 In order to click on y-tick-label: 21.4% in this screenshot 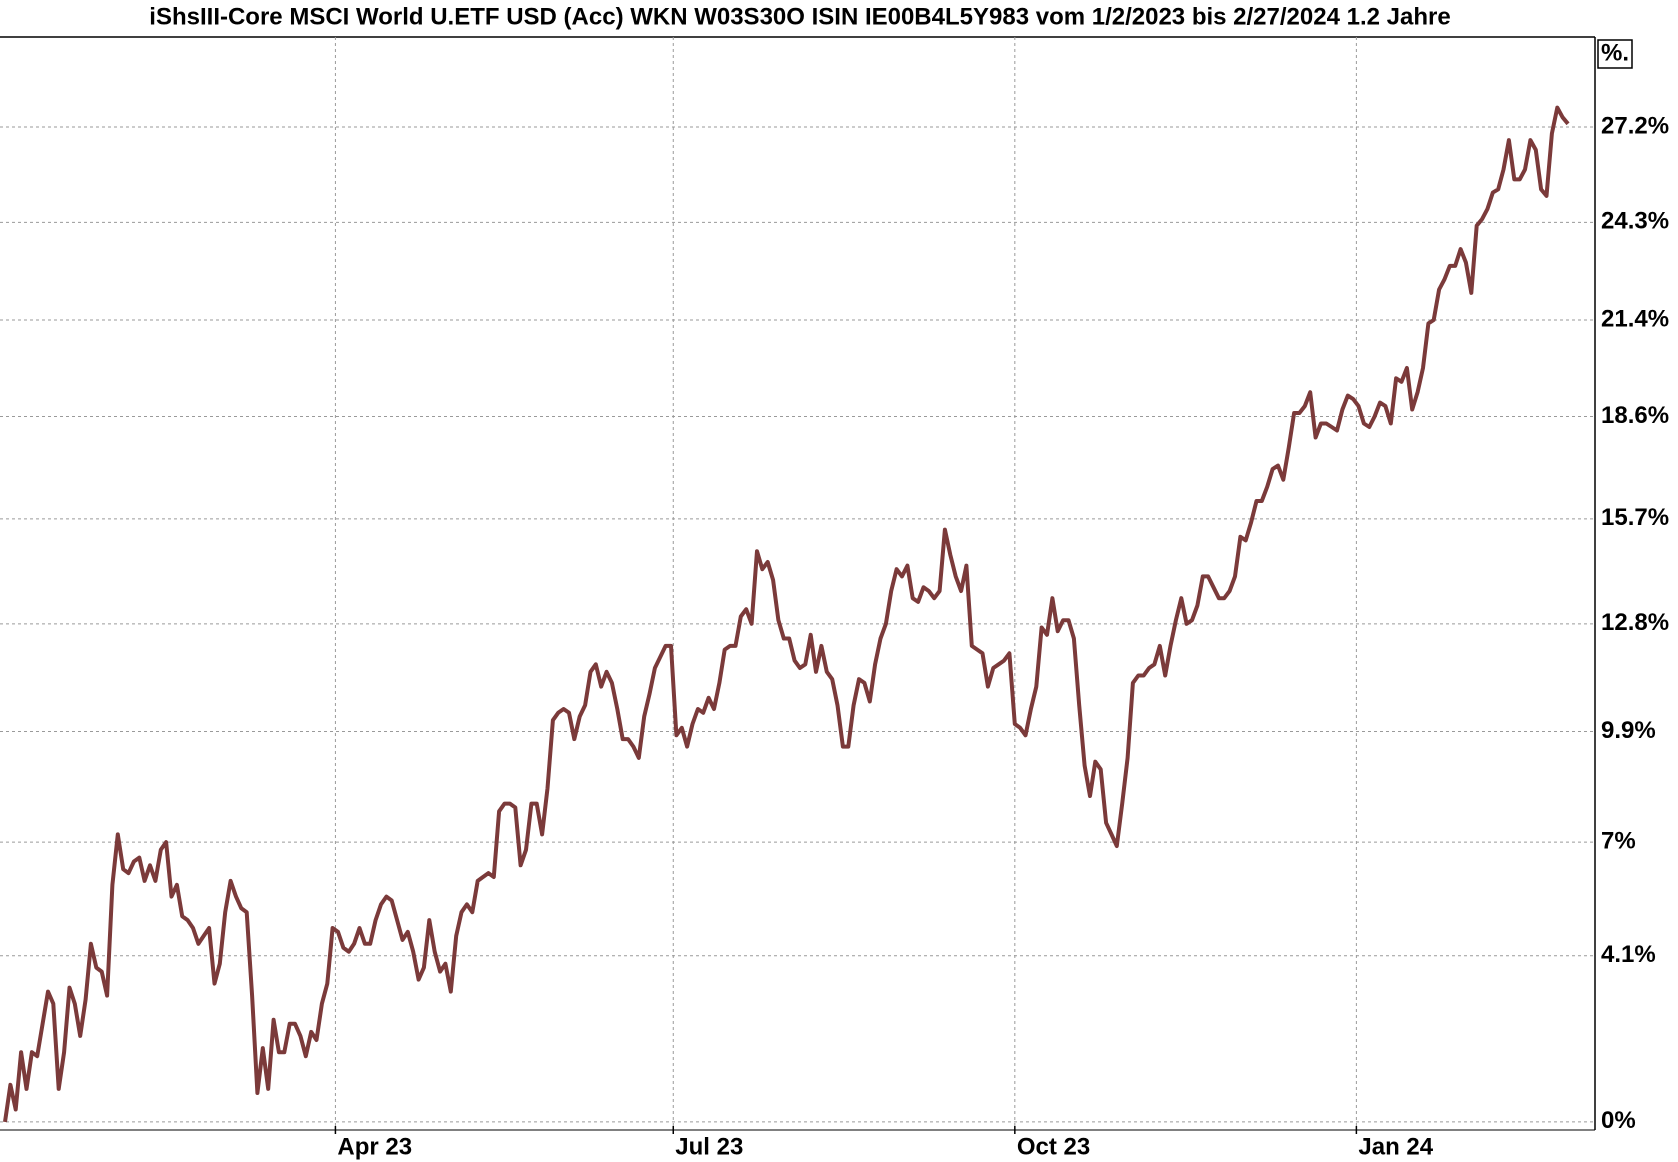, I will do `click(1635, 318)`.